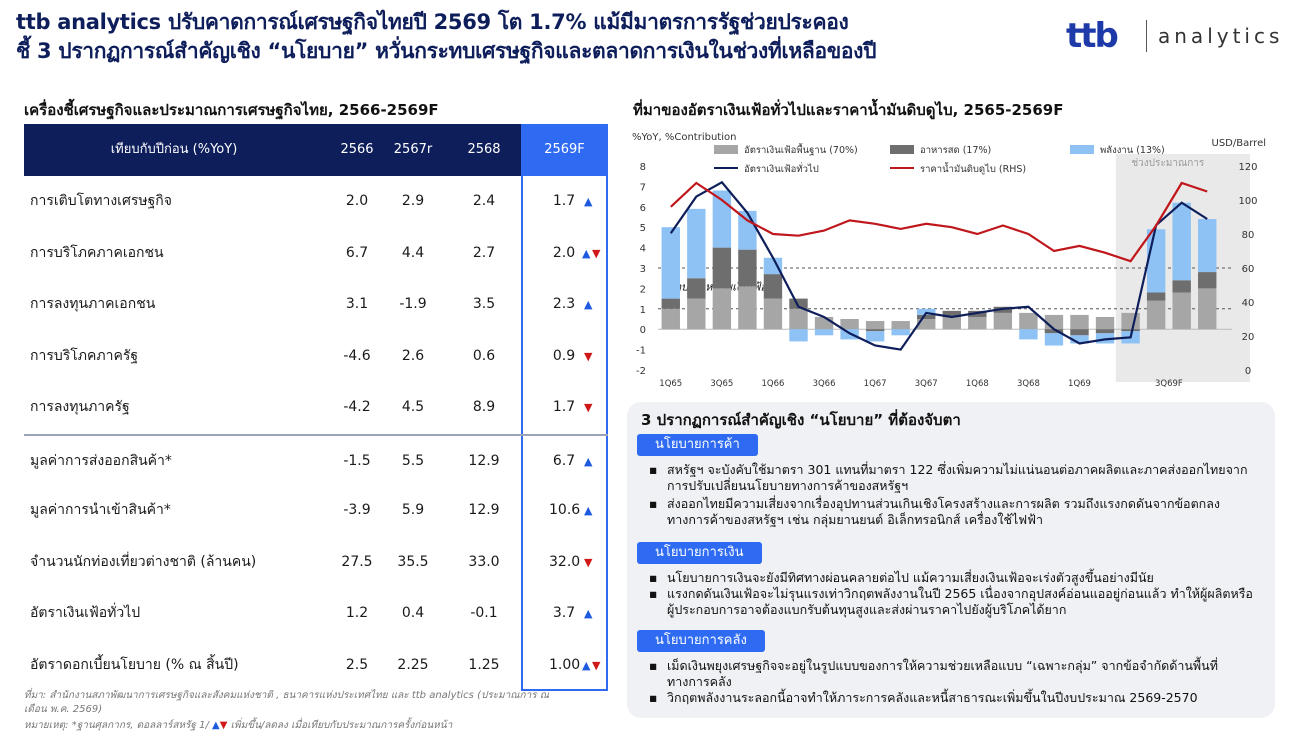 The width and height of the screenshot is (1300, 740). Describe the element at coordinates (357, 201) in the screenshot. I see `cell-2566: 2.0` at that location.